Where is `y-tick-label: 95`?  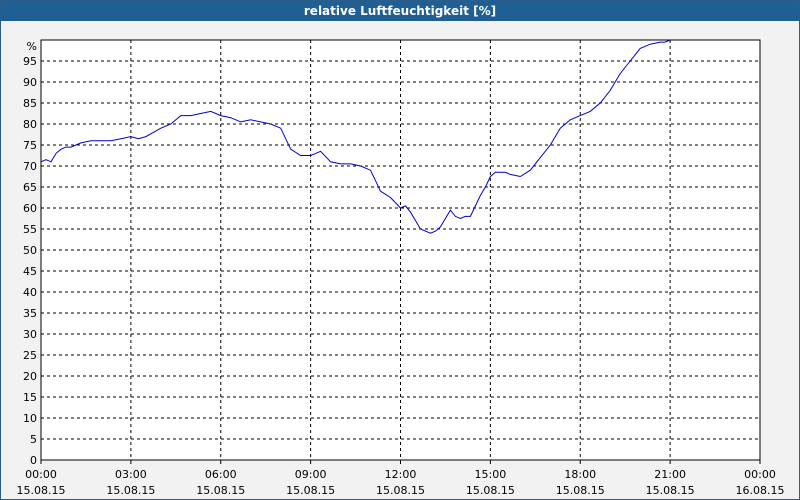
y-tick-label: 95 is located at coordinates (30, 61).